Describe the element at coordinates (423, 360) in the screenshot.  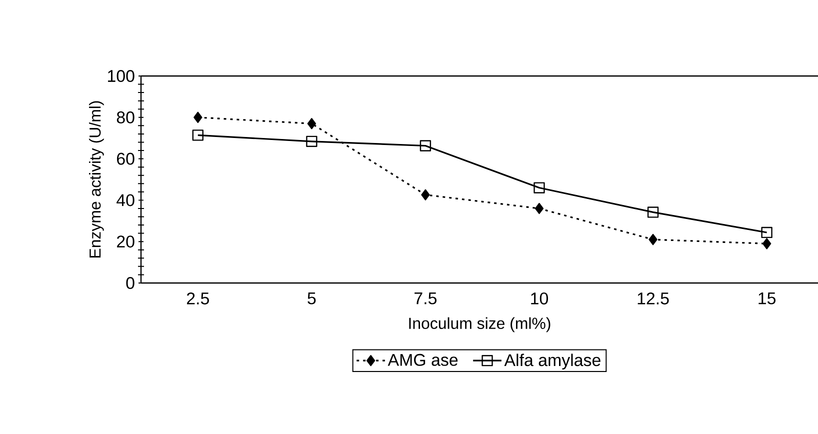
I see `legend-label: AMG ase` at that location.